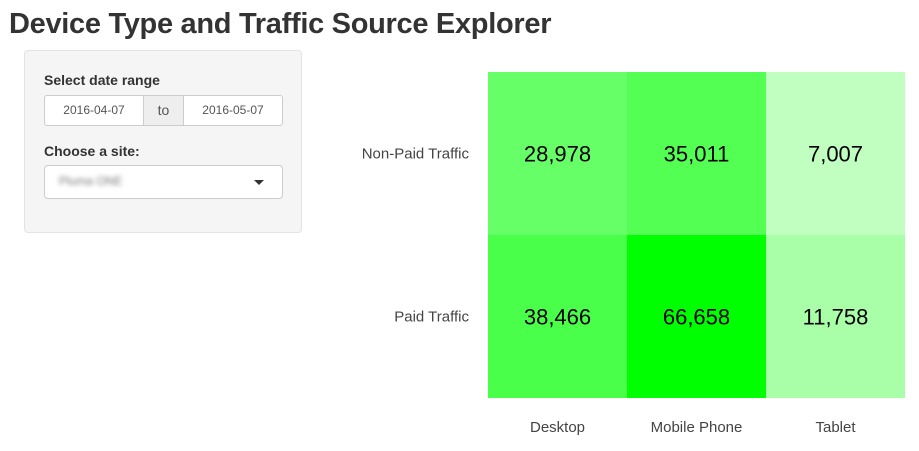 The image size is (919, 451). I want to click on heatmap-y-tick-label: Paid Traffic, so click(431, 317).